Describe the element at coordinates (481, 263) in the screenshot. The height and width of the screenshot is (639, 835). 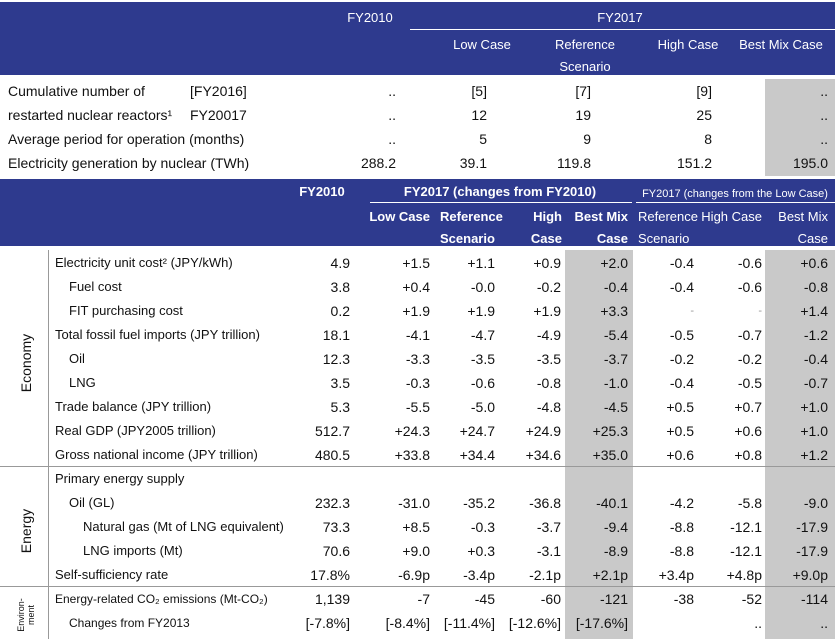
I see `cell: +1.1` at that location.